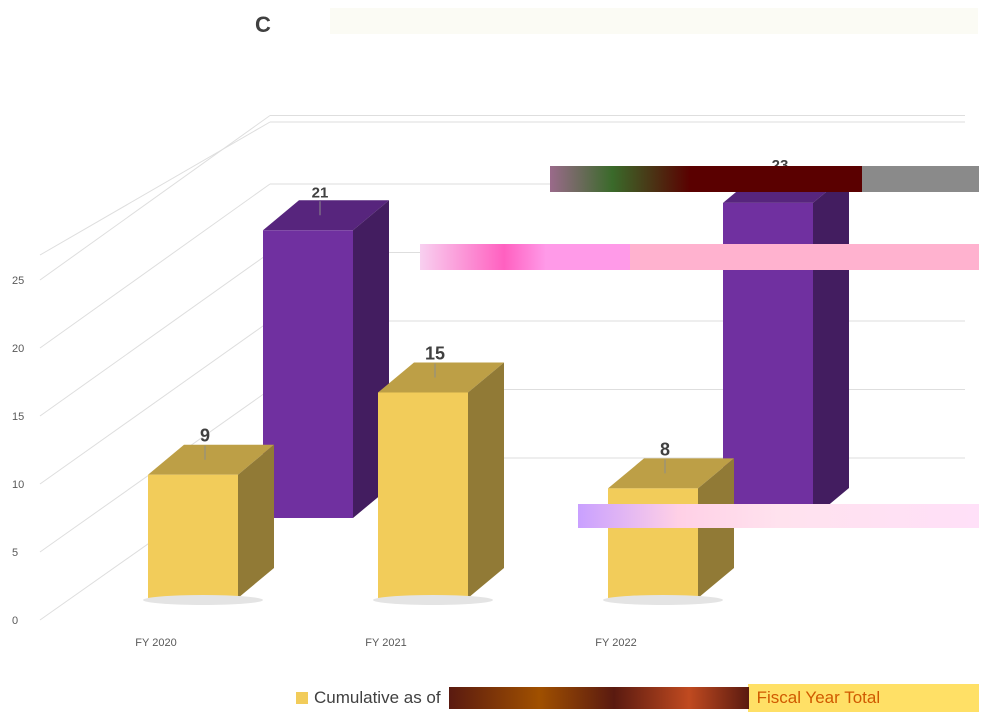 This screenshot has width=981, height=719. I want to click on bar-fiscal-year-total: 21, so click(326, 351).